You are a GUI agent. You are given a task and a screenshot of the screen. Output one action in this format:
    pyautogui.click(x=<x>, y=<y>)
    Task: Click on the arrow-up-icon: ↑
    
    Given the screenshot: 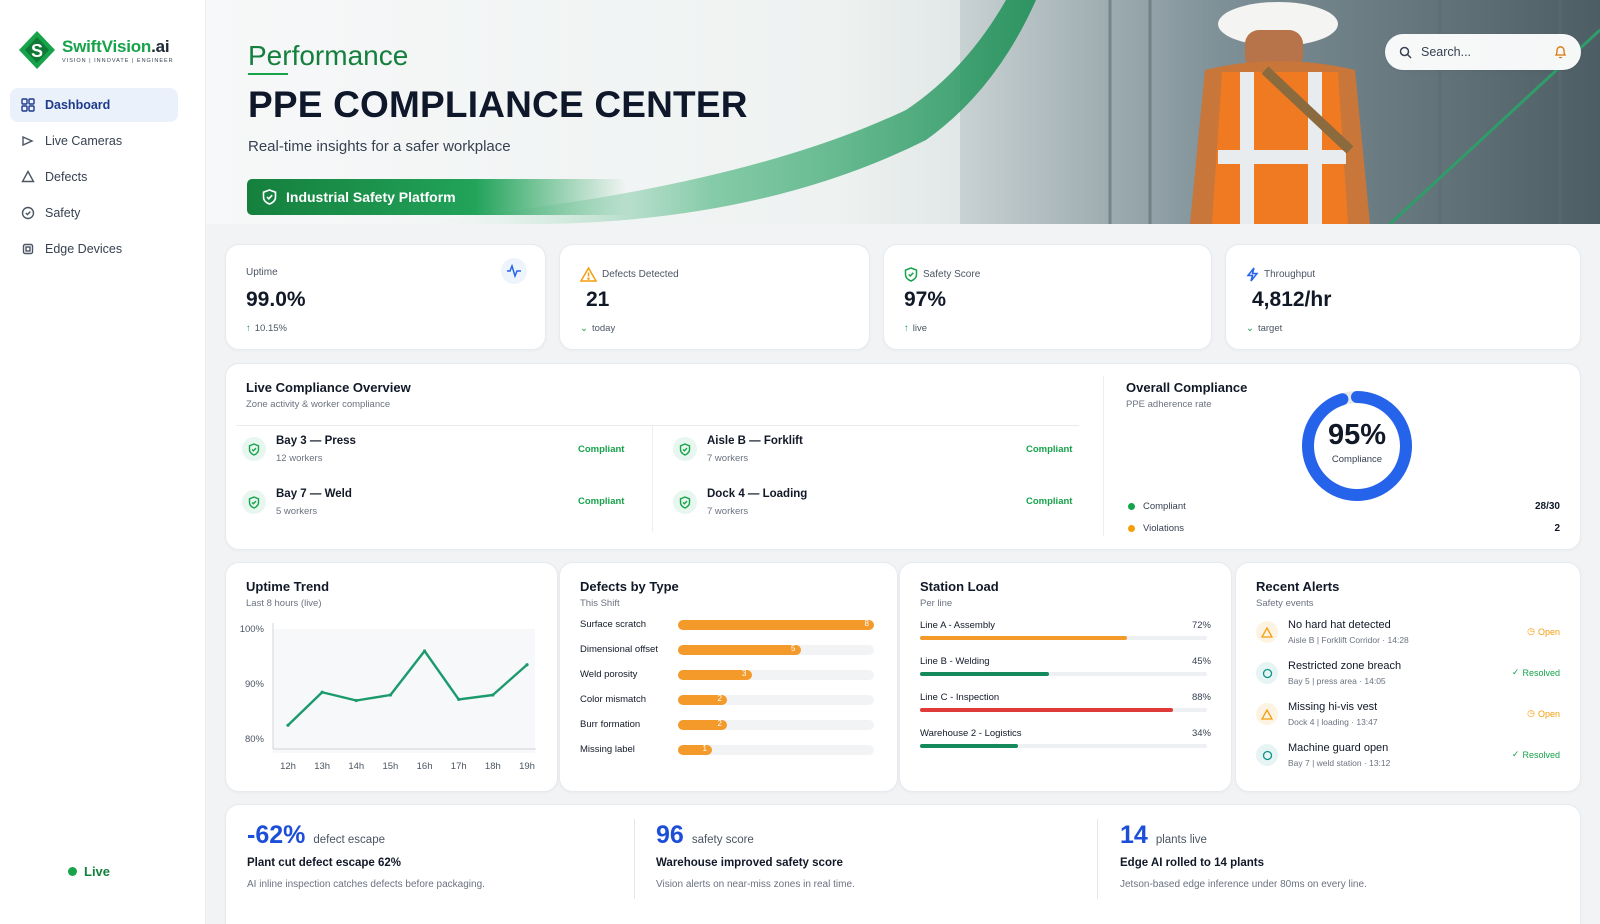 What is the action you would take?
    pyautogui.click(x=906, y=328)
    